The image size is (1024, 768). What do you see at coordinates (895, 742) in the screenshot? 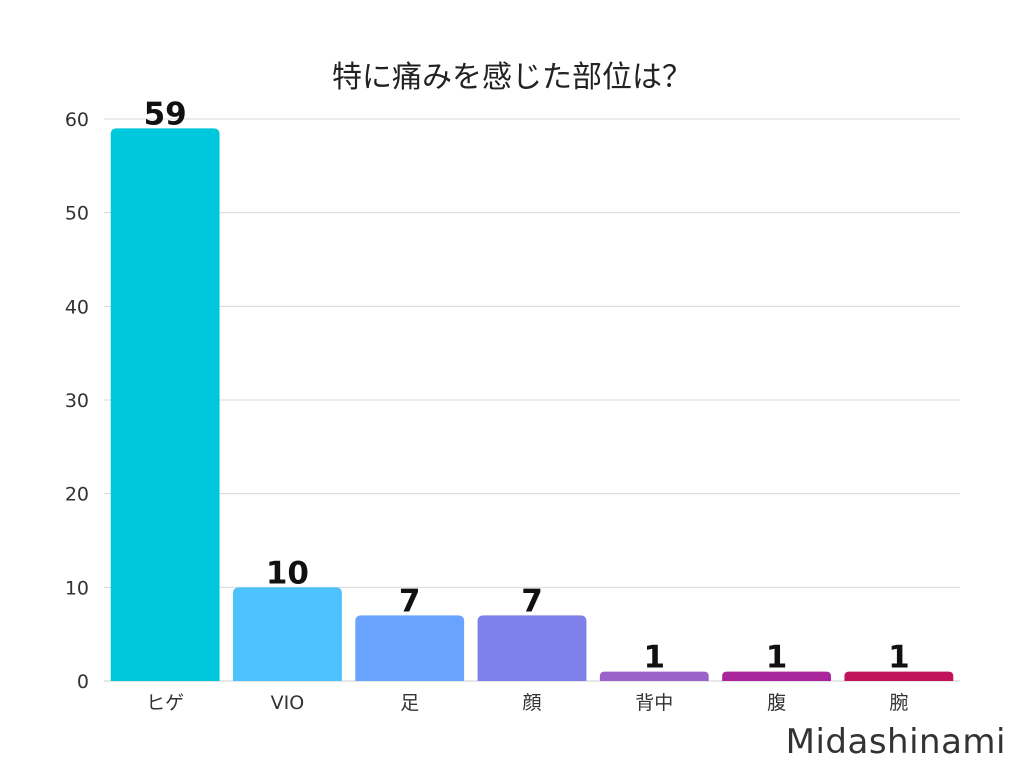
I see `watermark-logo: Midashinami` at bounding box center [895, 742].